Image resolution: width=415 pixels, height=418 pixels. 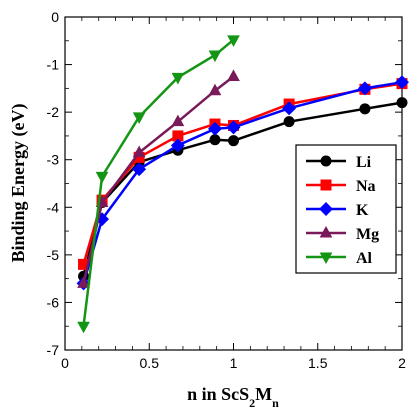 I want to click on x-tick-label: 0, so click(x=65, y=363).